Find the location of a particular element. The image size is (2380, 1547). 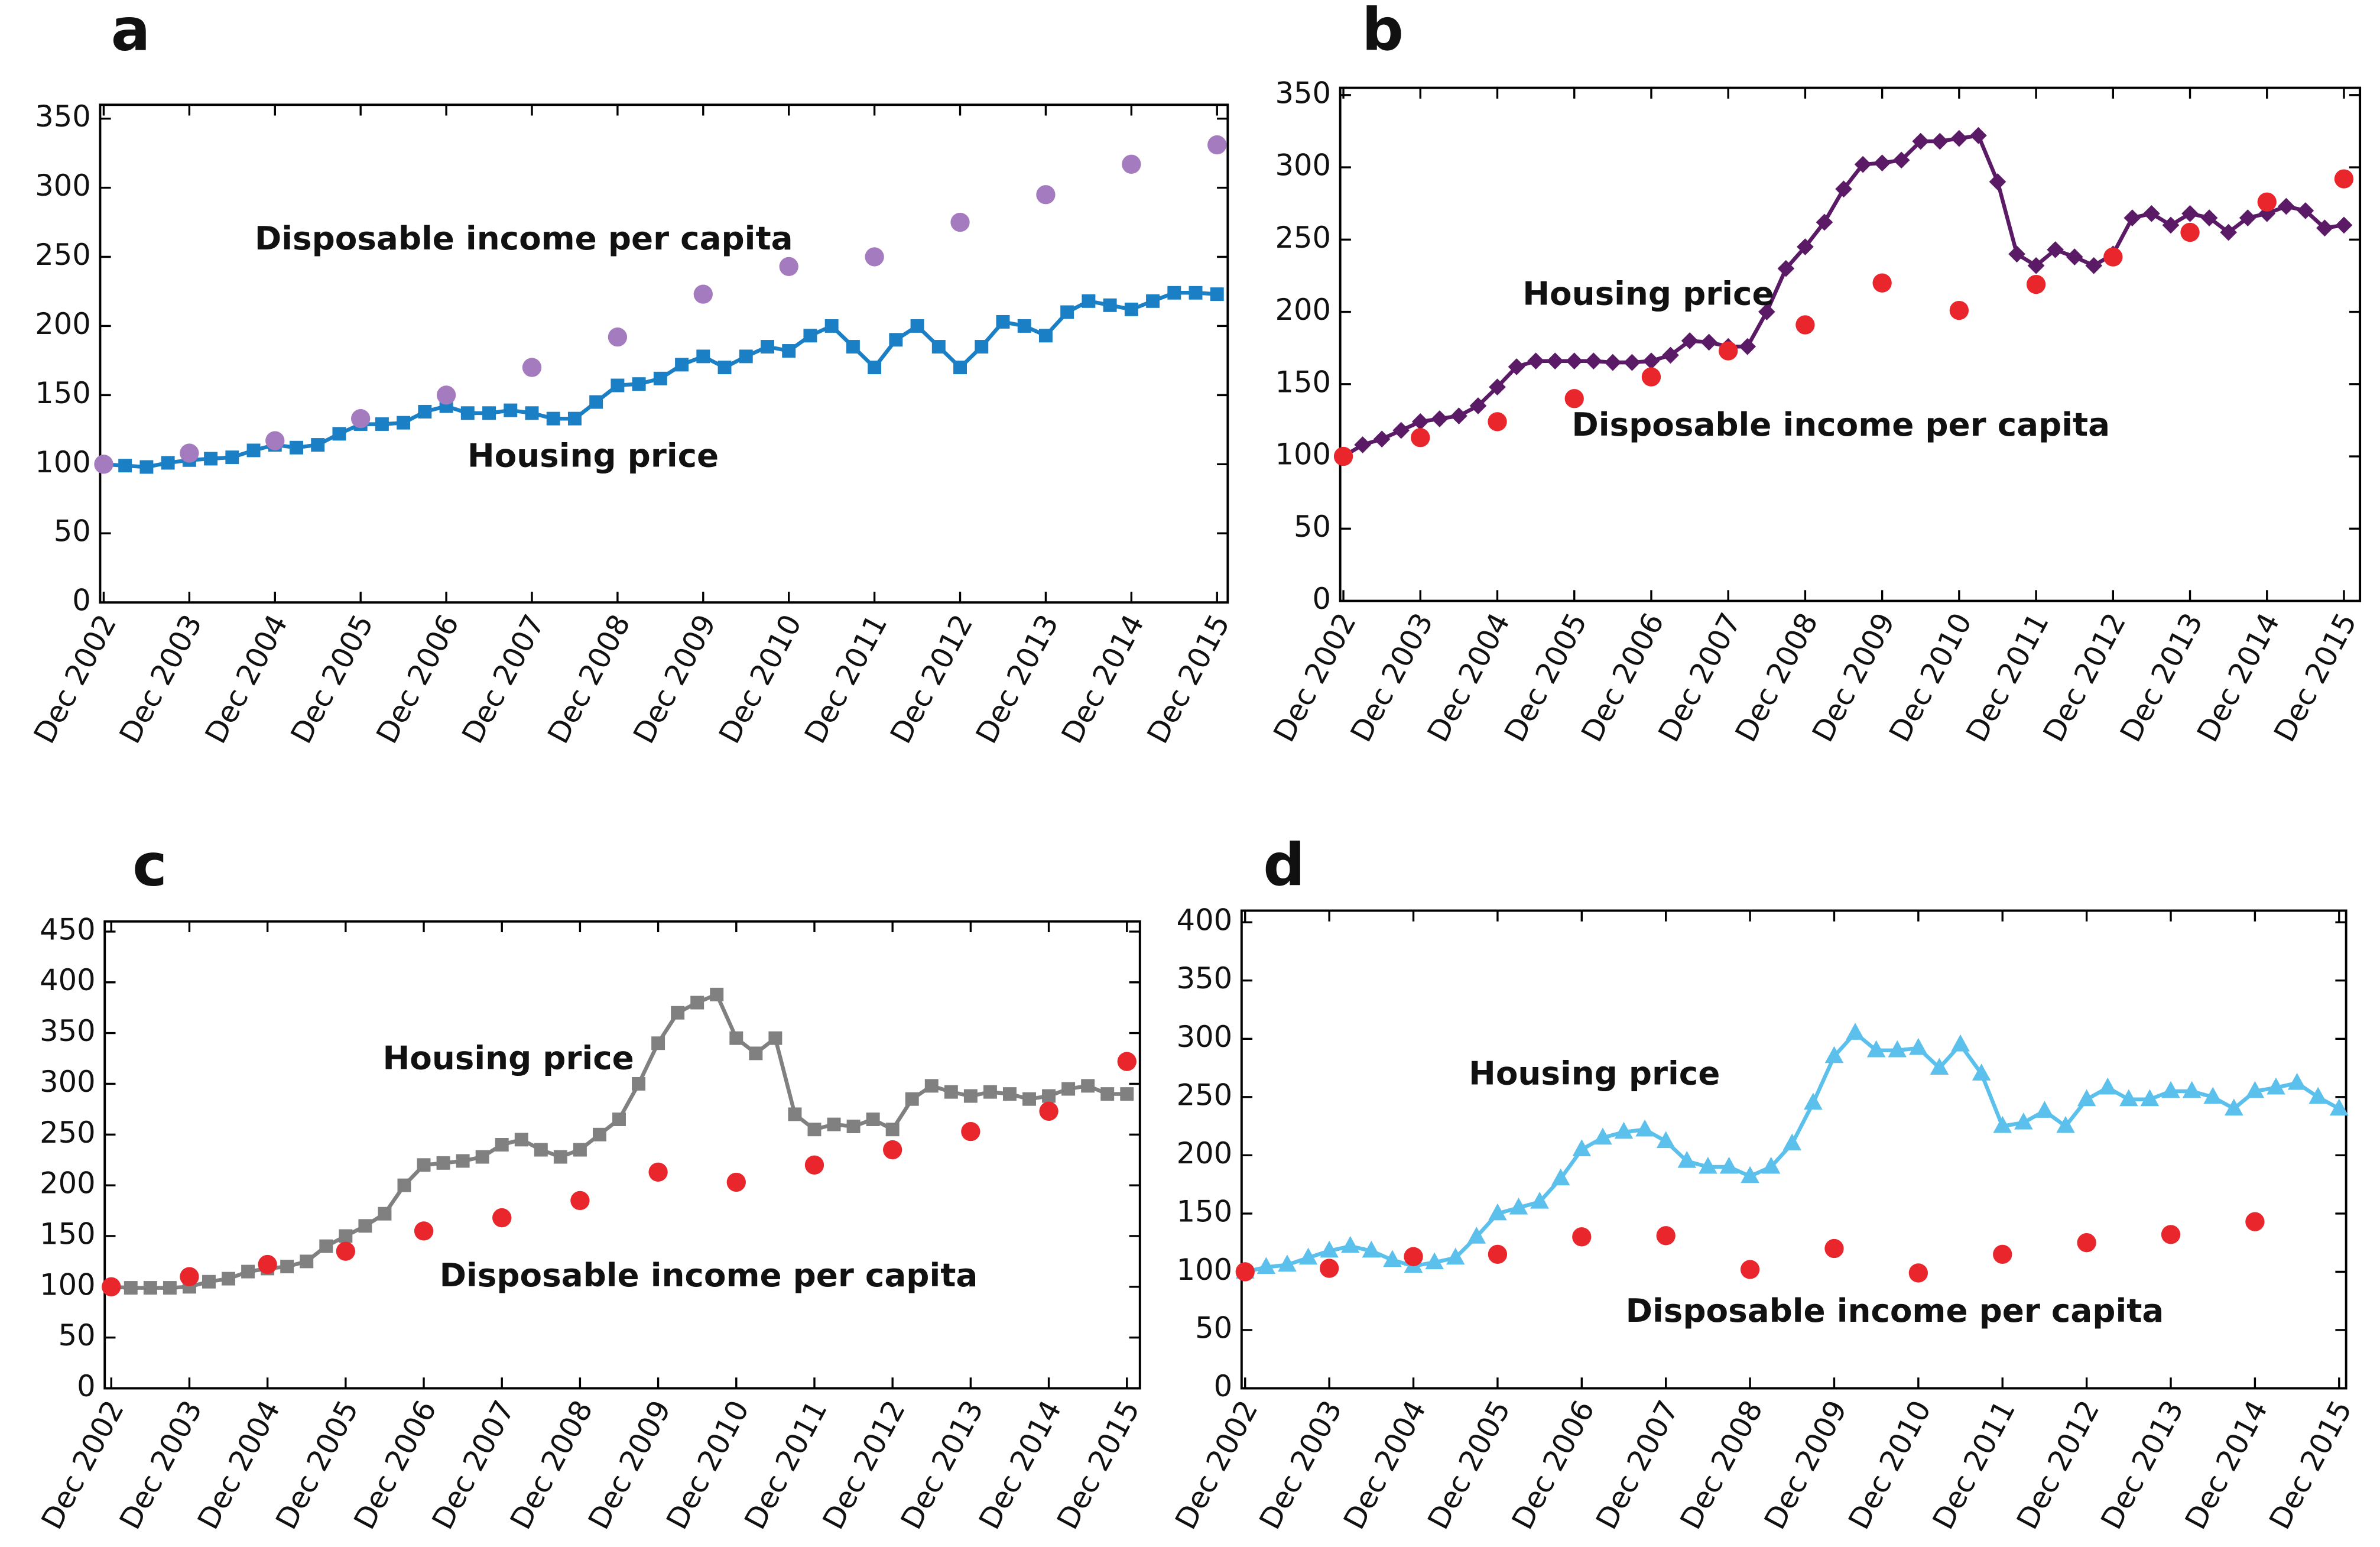

x-tick-label: Dec 2010 is located at coordinates (1890, 1464).